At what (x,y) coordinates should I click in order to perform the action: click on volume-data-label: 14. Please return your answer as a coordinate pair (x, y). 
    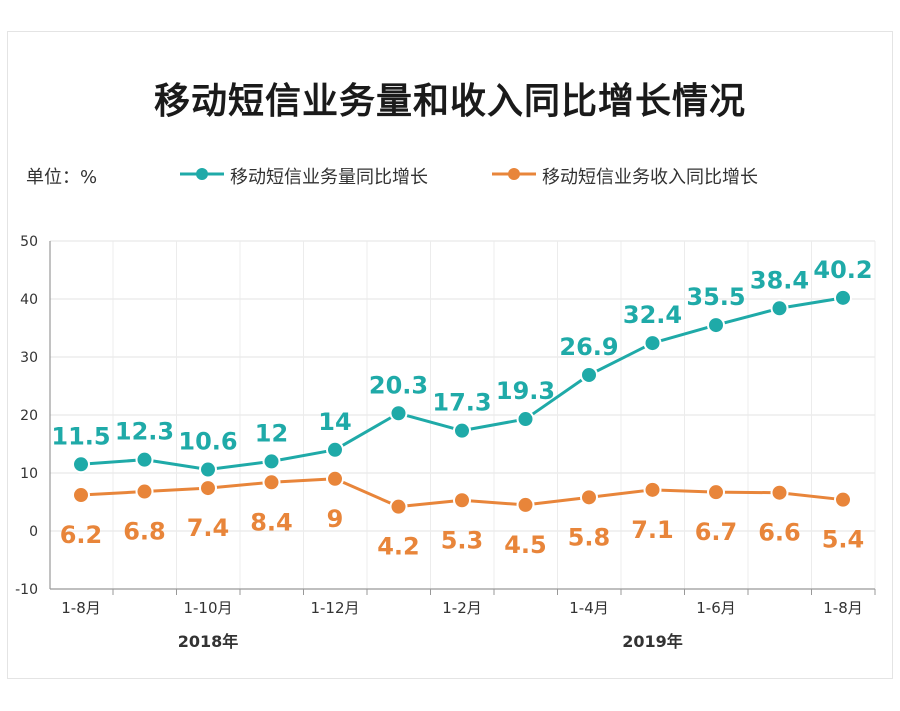
    Looking at the image, I should click on (334, 422).